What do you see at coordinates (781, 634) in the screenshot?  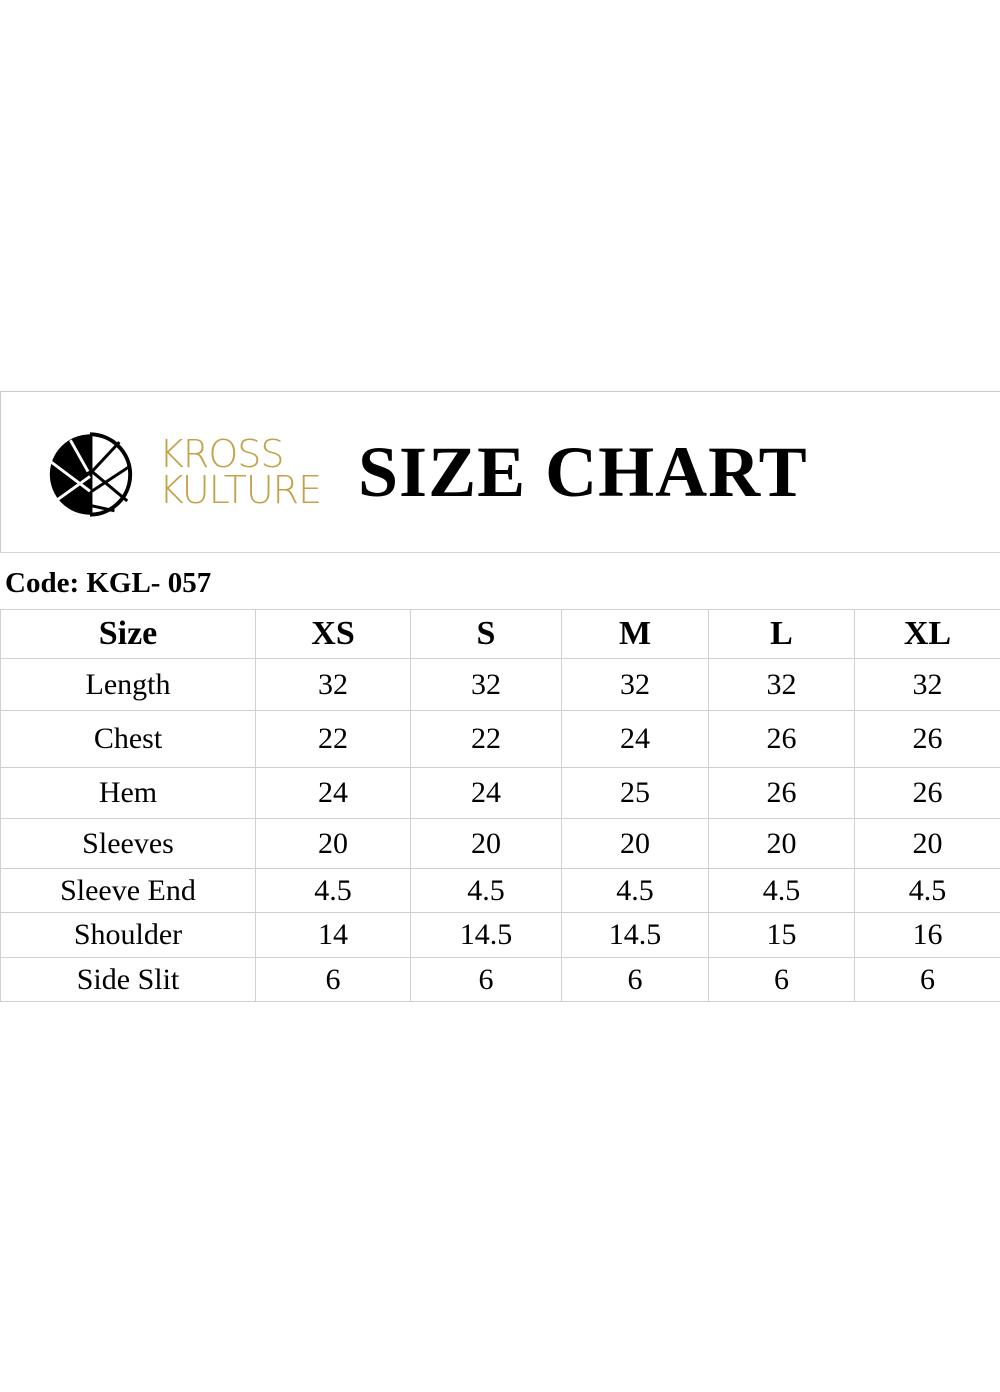 I see `column-header: L` at bounding box center [781, 634].